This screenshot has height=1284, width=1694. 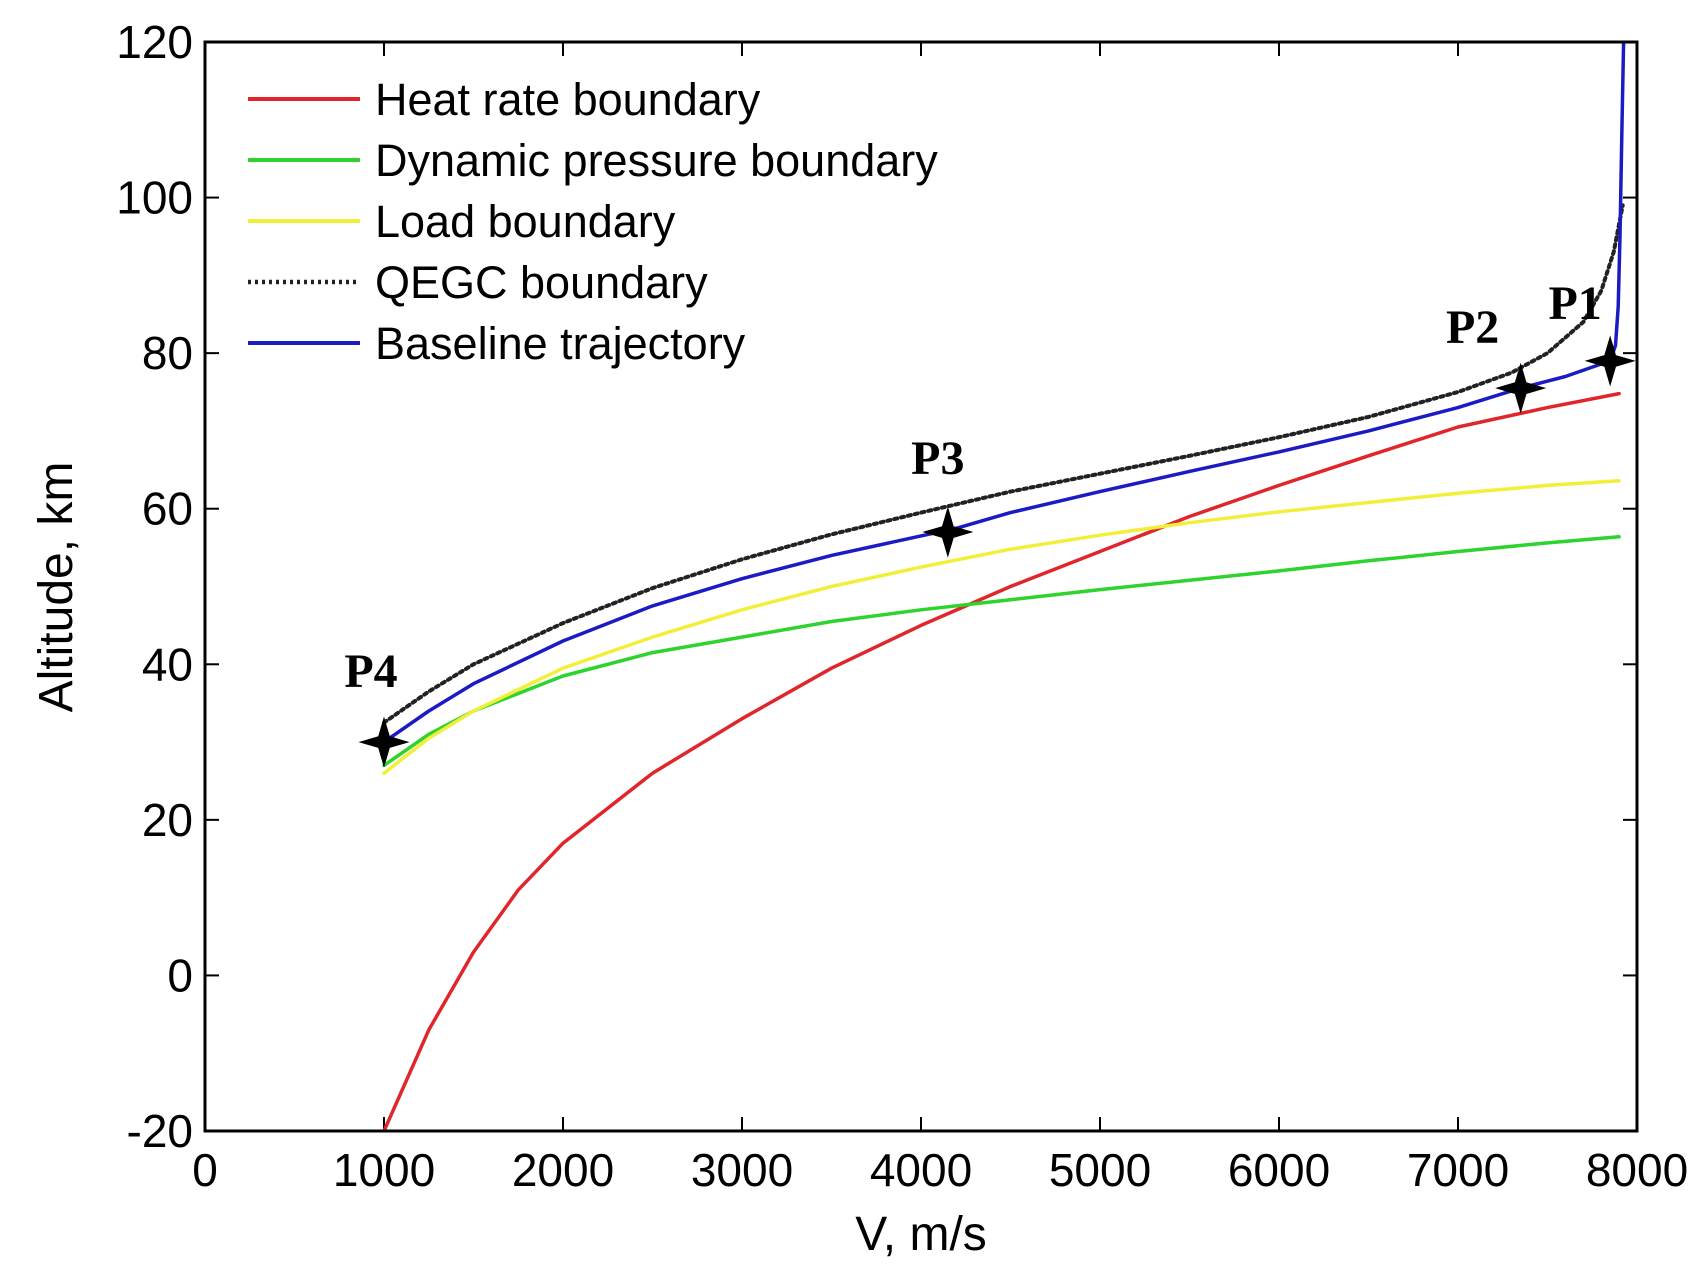 What do you see at coordinates (937, 458) in the screenshot?
I see `point-label-p3: P3` at bounding box center [937, 458].